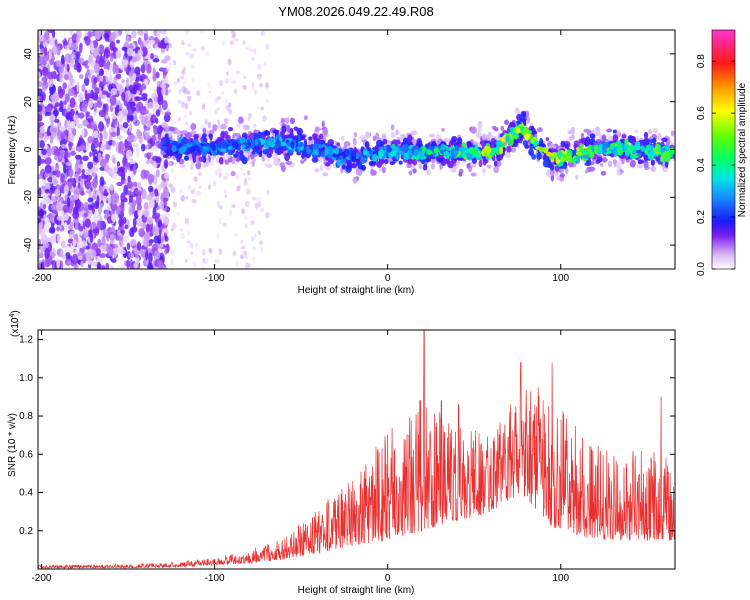 The width and height of the screenshot is (750, 600). What do you see at coordinates (701, 113) in the screenshot?
I see `colorbar-tick-label: 0.6` at bounding box center [701, 113].